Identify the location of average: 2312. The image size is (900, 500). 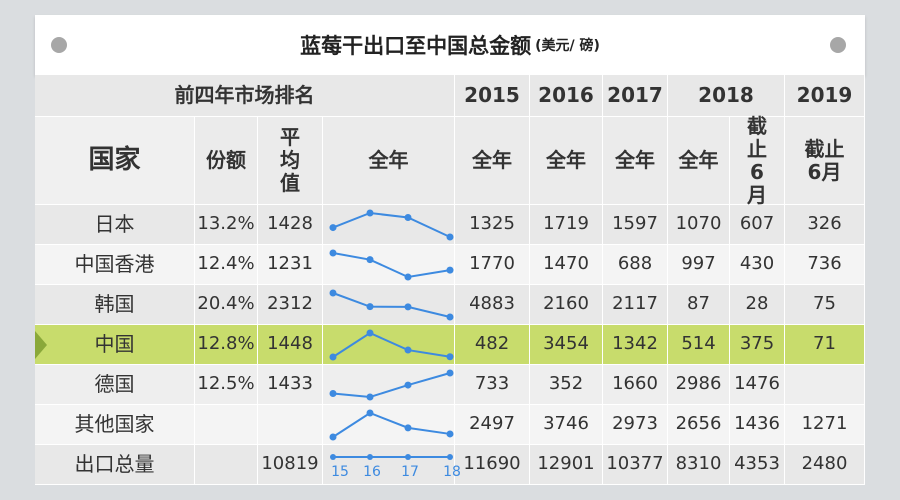
(290, 305).